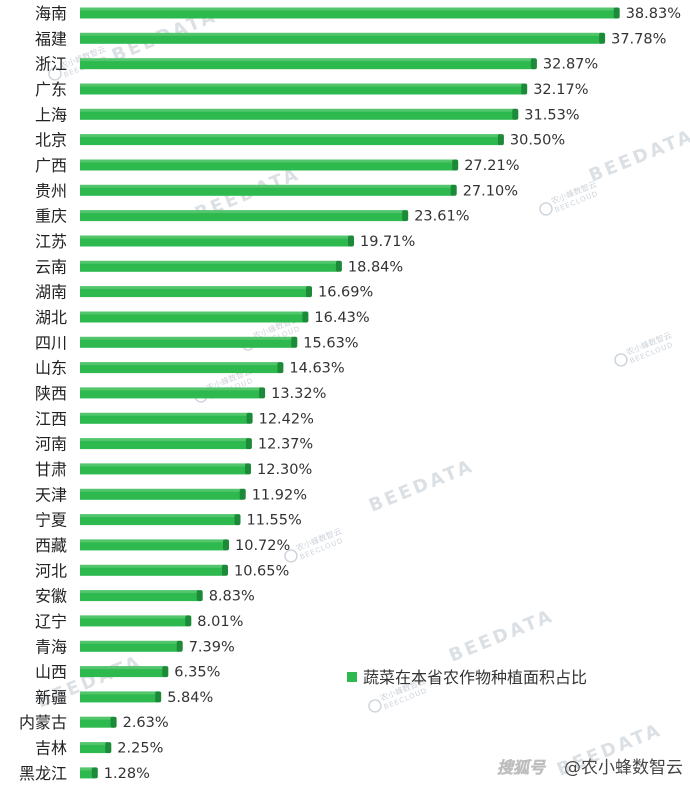 This screenshot has width=690, height=787. What do you see at coordinates (51, 494) in the screenshot?
I see `category-label: 天津` at bounding box center [51, 494].